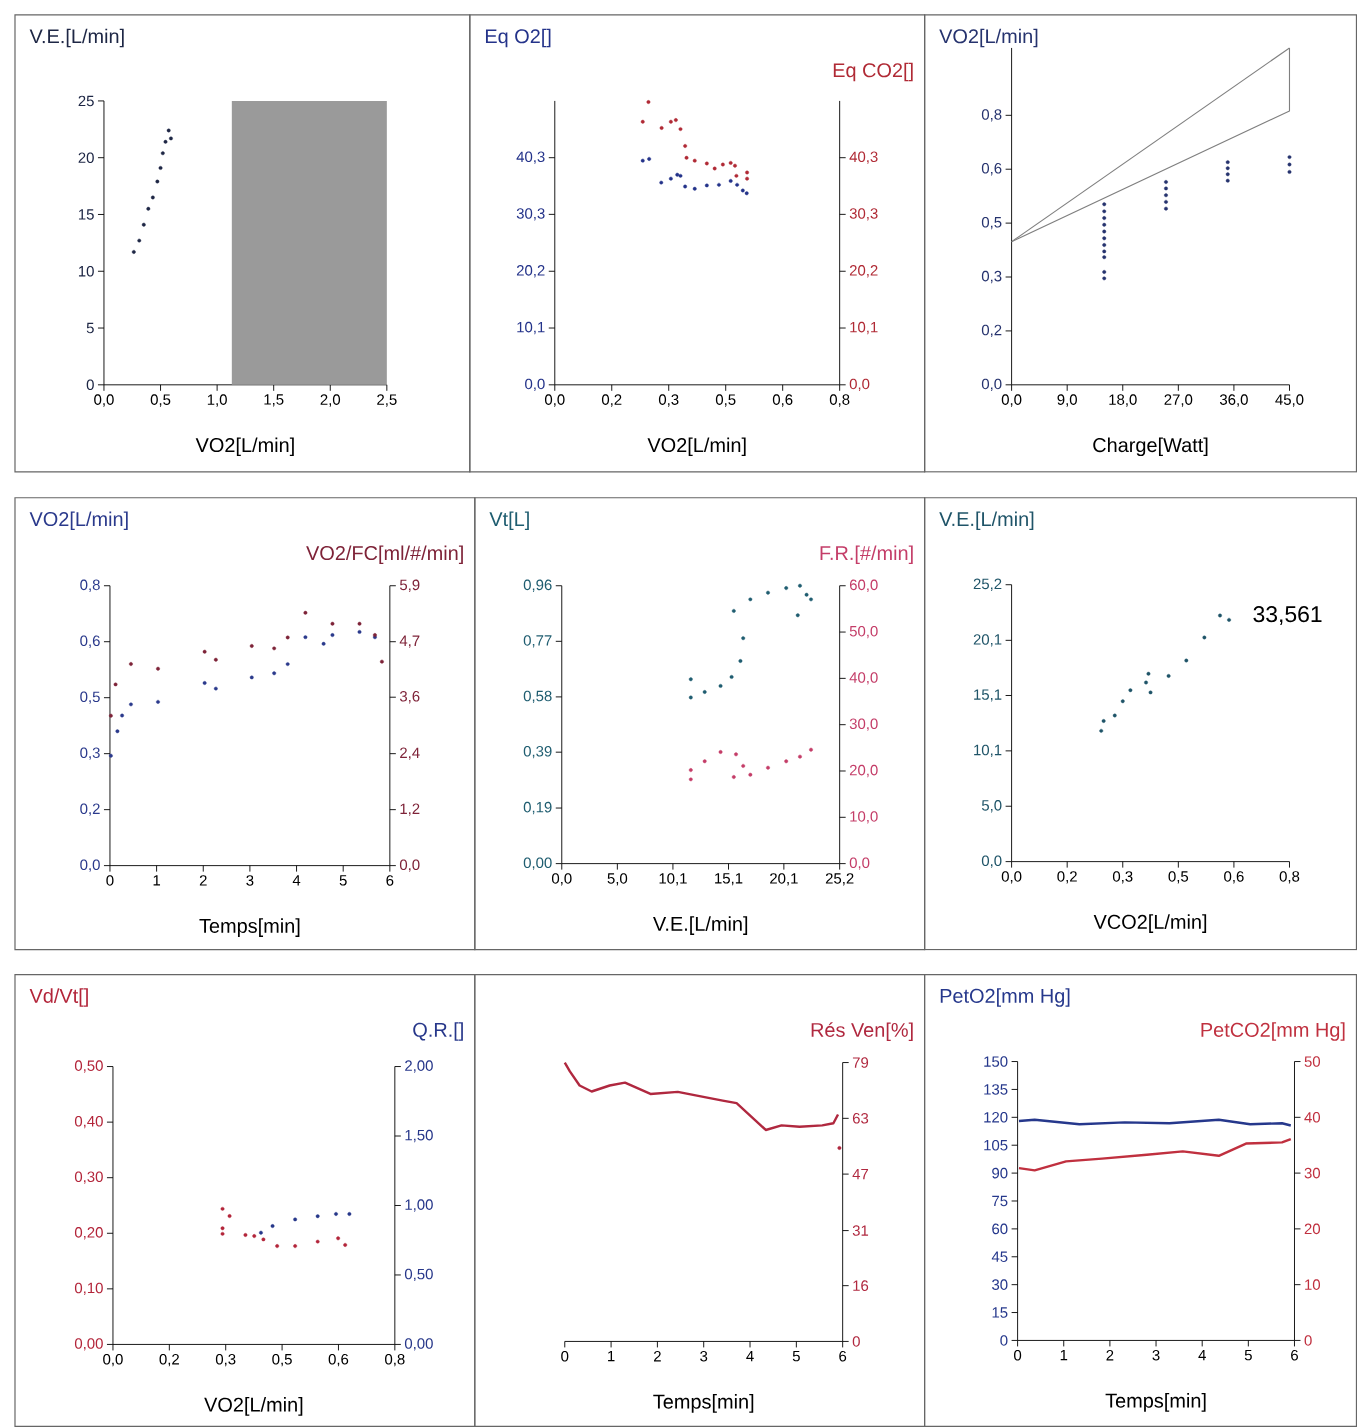  Describe the element at coordinates (1000, 1284) in the screenshot. I see `y-tick-label: 30` at that location.